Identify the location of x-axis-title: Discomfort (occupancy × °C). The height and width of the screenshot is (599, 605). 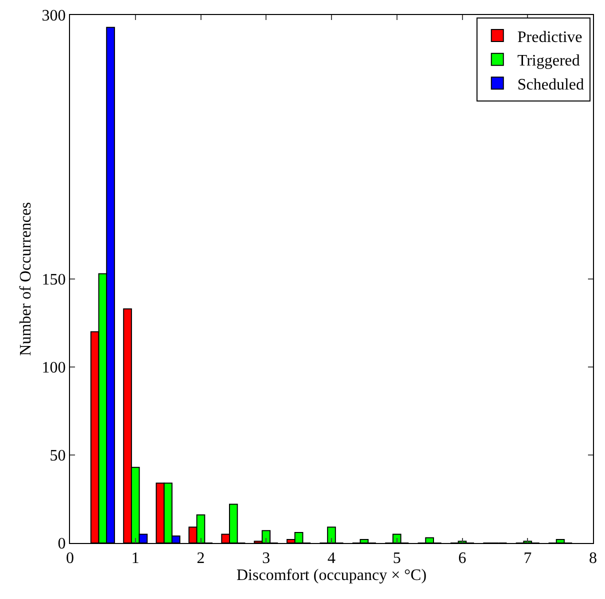
(331, 575).